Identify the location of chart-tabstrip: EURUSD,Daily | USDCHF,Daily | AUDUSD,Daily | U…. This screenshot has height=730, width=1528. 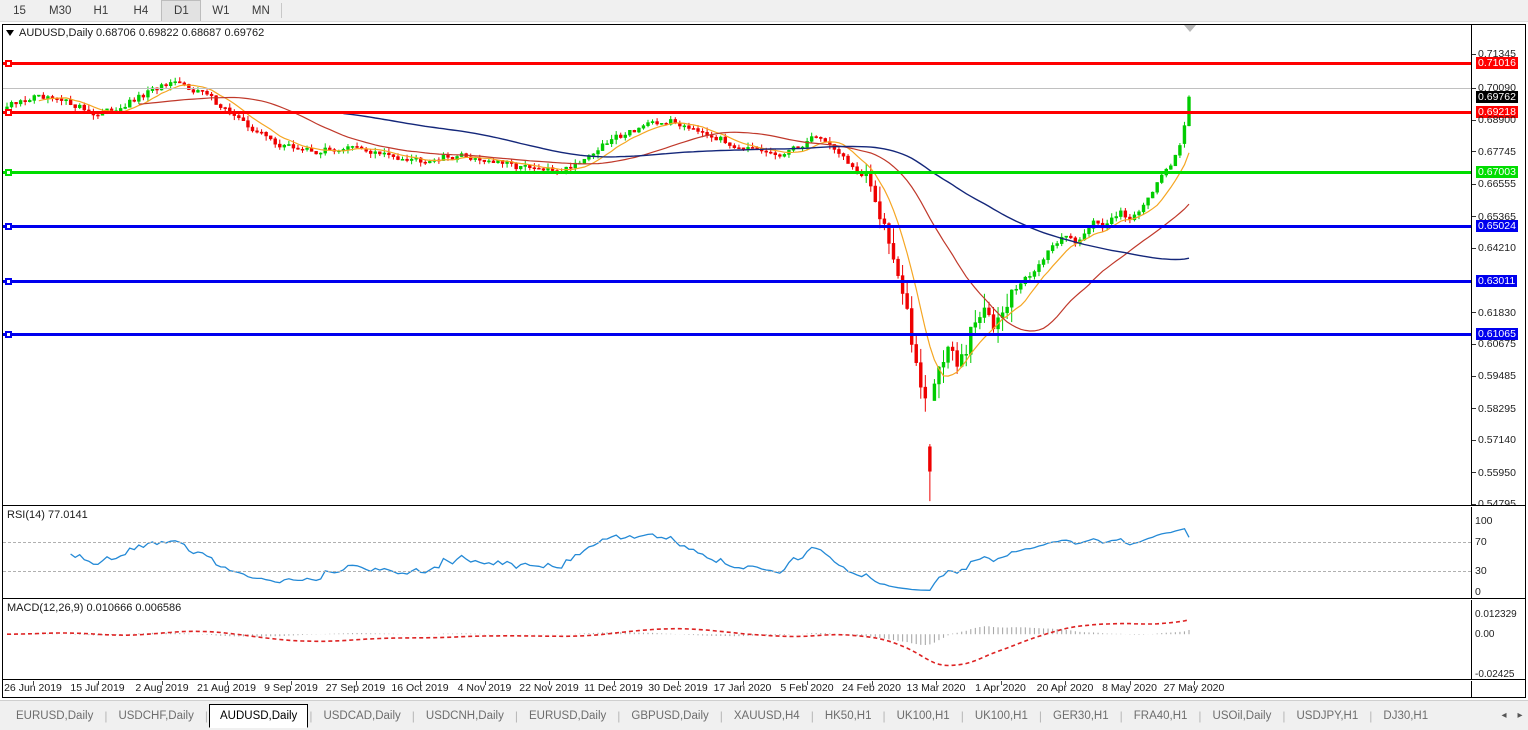
(764, 715).